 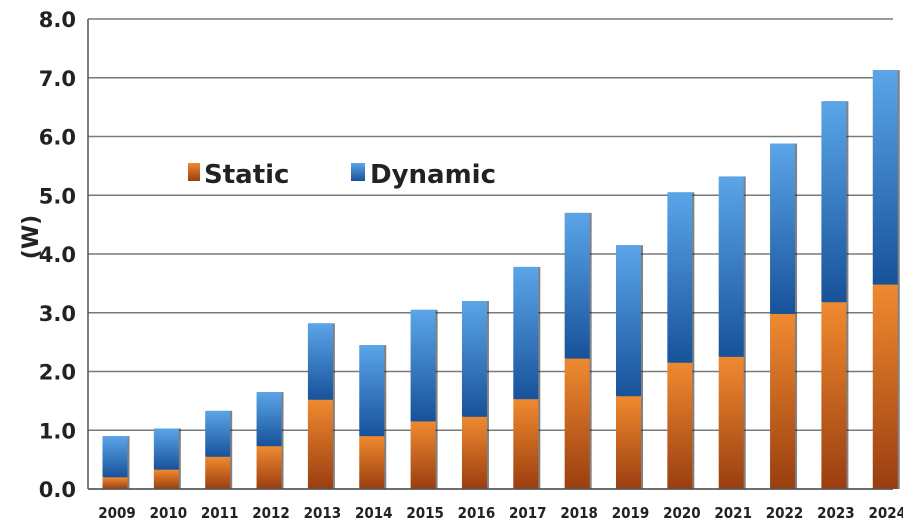 I want to click on bar-dynamic-2014, so click(x=372, y=391).